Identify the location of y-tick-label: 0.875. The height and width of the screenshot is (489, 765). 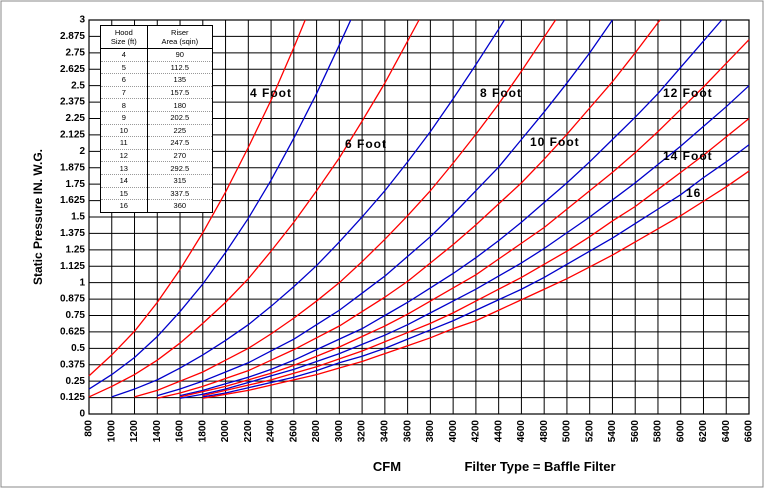
(72, 299).